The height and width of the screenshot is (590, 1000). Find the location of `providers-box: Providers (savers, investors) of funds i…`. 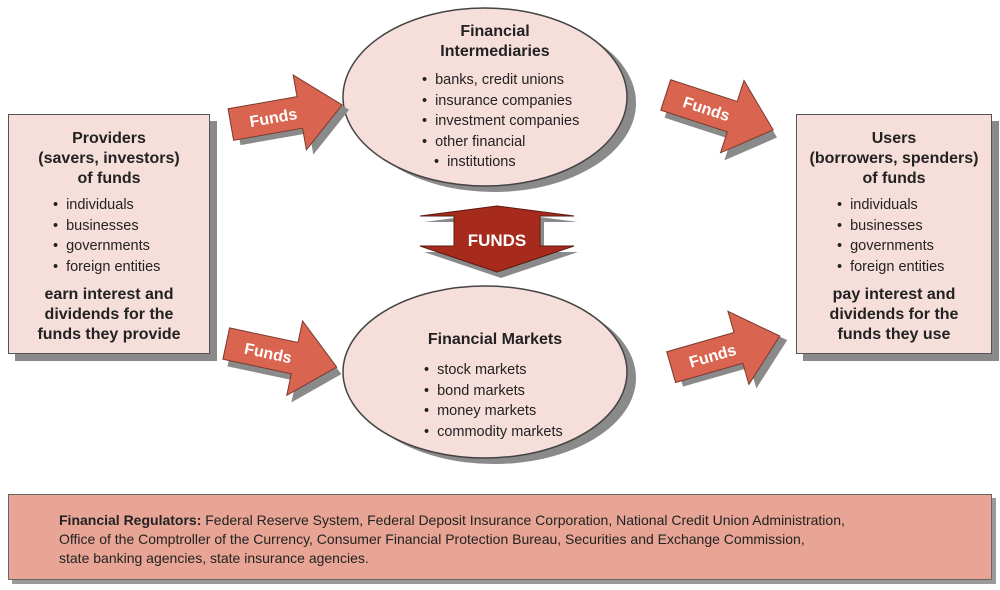

providers-box: Providers (savers, investors) of funds i… is located at coordinates (109, 234).